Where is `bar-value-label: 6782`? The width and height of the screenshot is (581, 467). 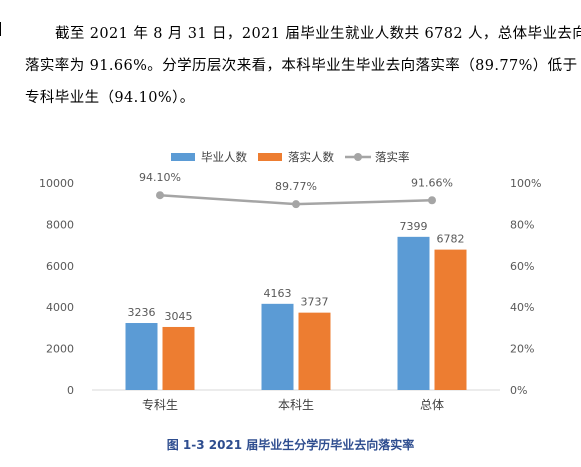
bar-value-label: 6782 is located at coordinates (451, 239).